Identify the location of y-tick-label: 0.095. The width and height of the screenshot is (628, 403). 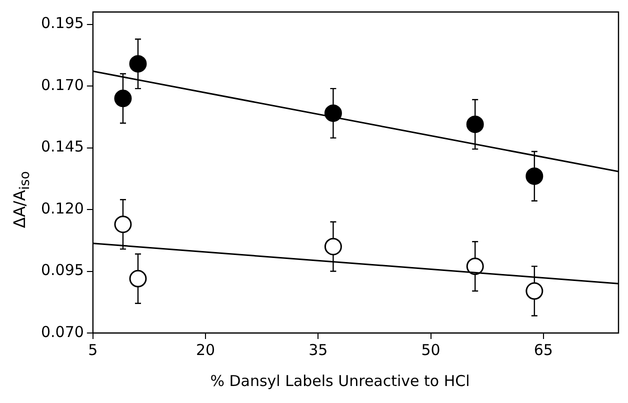
(62, 270).